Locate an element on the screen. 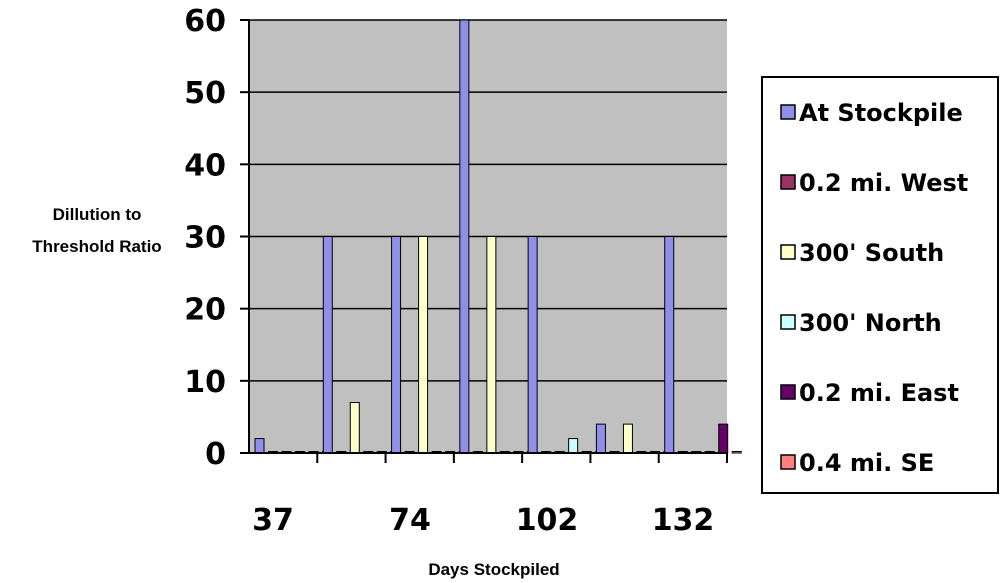  legend-label: 0.2 mi. West is located at coordinates (883, 183).